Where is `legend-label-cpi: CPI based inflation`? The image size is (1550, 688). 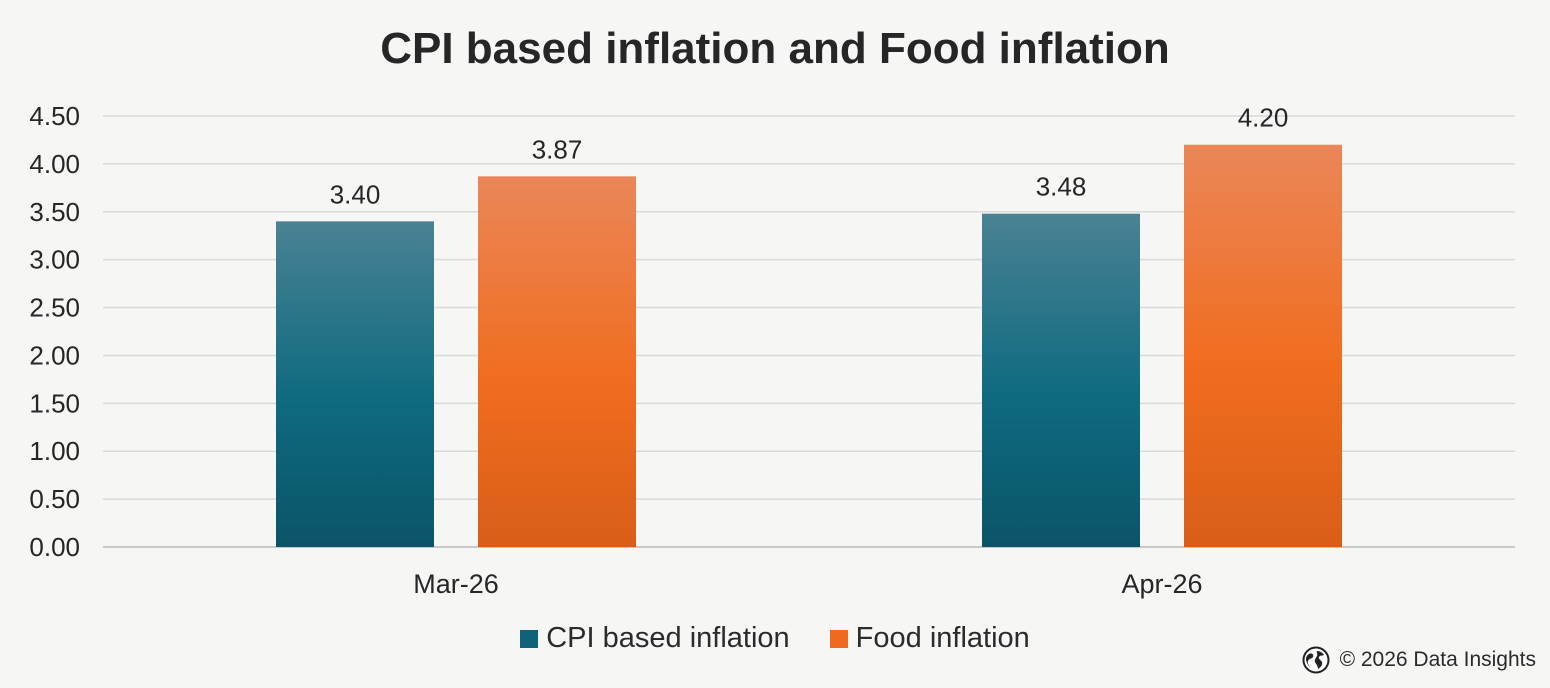
legend-label-cpi: CPI based inflation is located at coordinates (668, 638).